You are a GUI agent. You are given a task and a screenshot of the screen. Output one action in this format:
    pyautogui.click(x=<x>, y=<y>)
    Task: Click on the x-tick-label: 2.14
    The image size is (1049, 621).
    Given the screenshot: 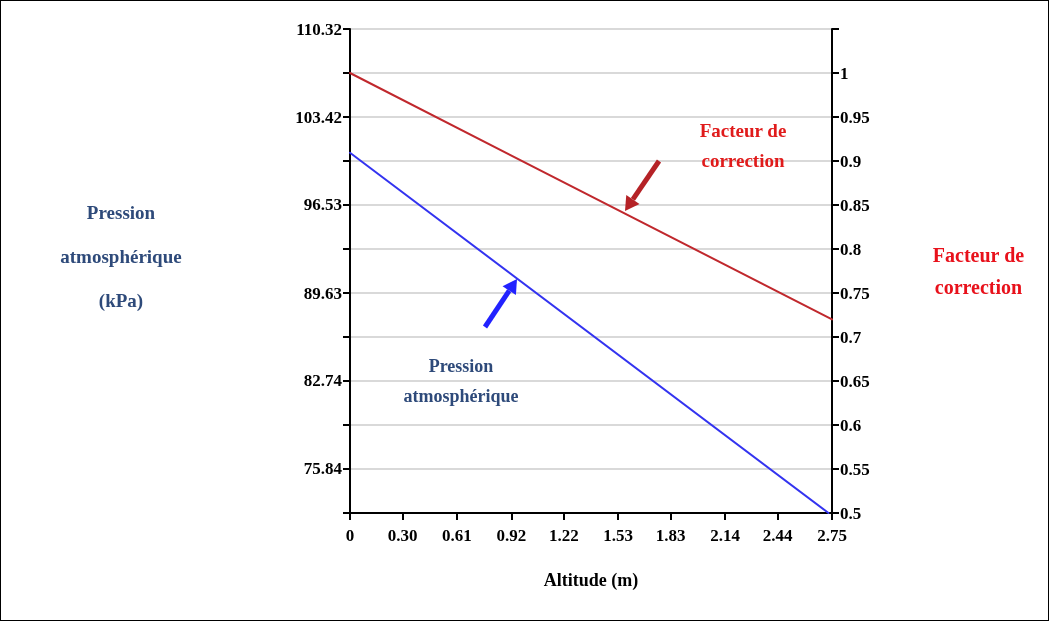 What is the action you would take?
    pyautogui.click(x=725, y=535)
    